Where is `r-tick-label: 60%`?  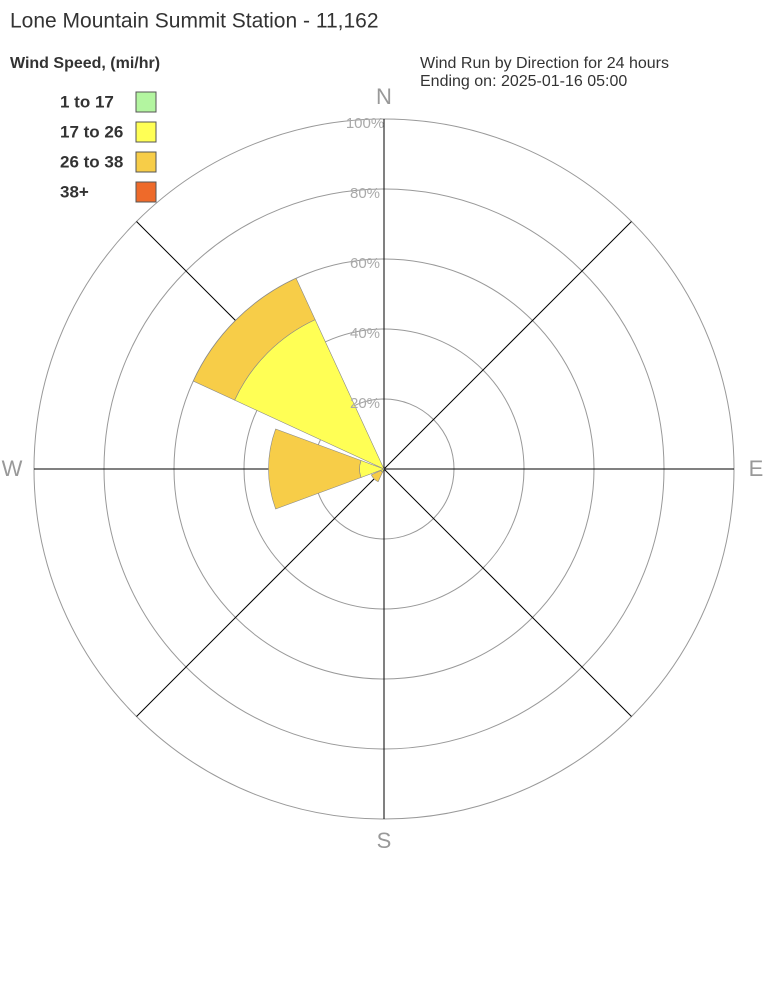
r-tick-label: 60% is located at coordinates (365, 263).